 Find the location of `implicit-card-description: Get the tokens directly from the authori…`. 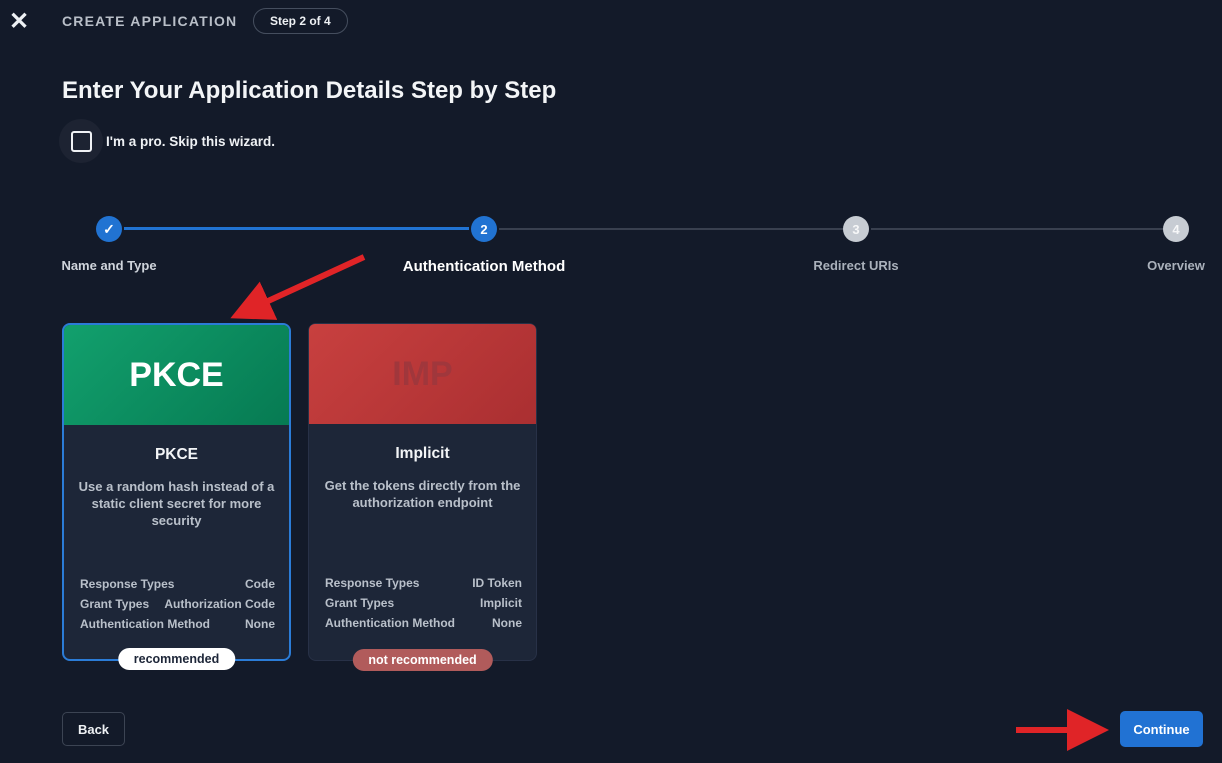

implicit-card-description: Get the tokens directly from the authori… is located at coordinates (422, 494).